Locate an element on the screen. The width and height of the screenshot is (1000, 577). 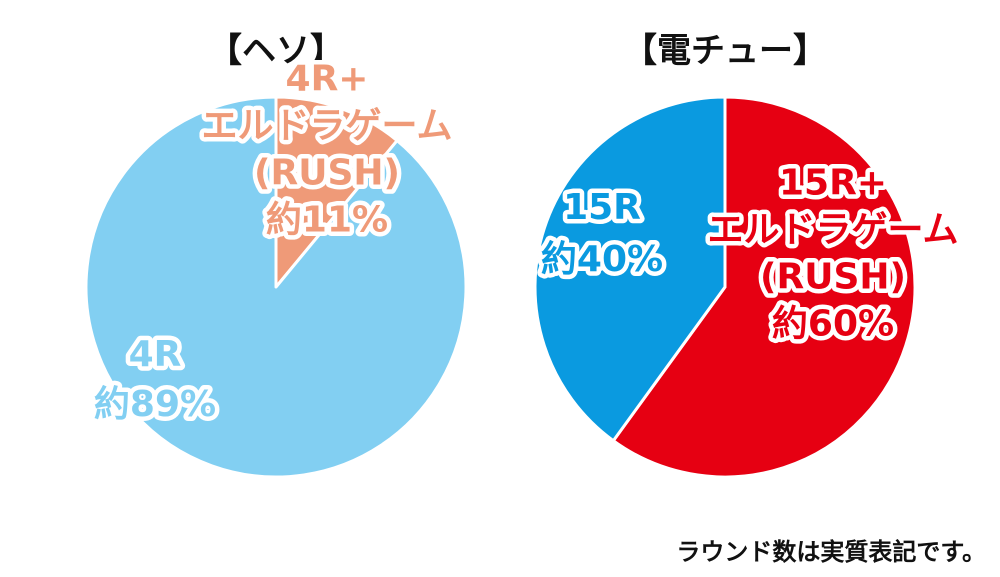
slice-label-line: 15R+ is located at coordinates (833, 182).